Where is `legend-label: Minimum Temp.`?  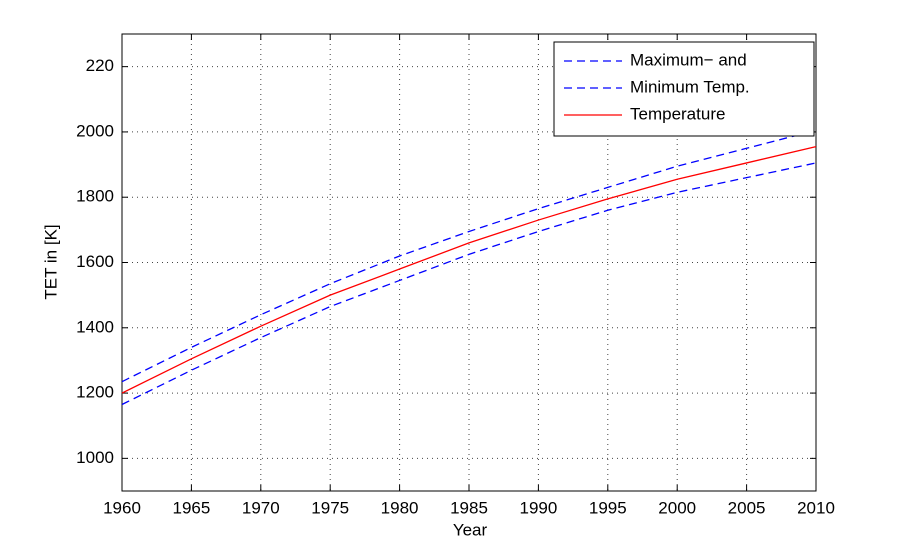 legend-label: Minimum Temp. is located at coordinates (690, 86).